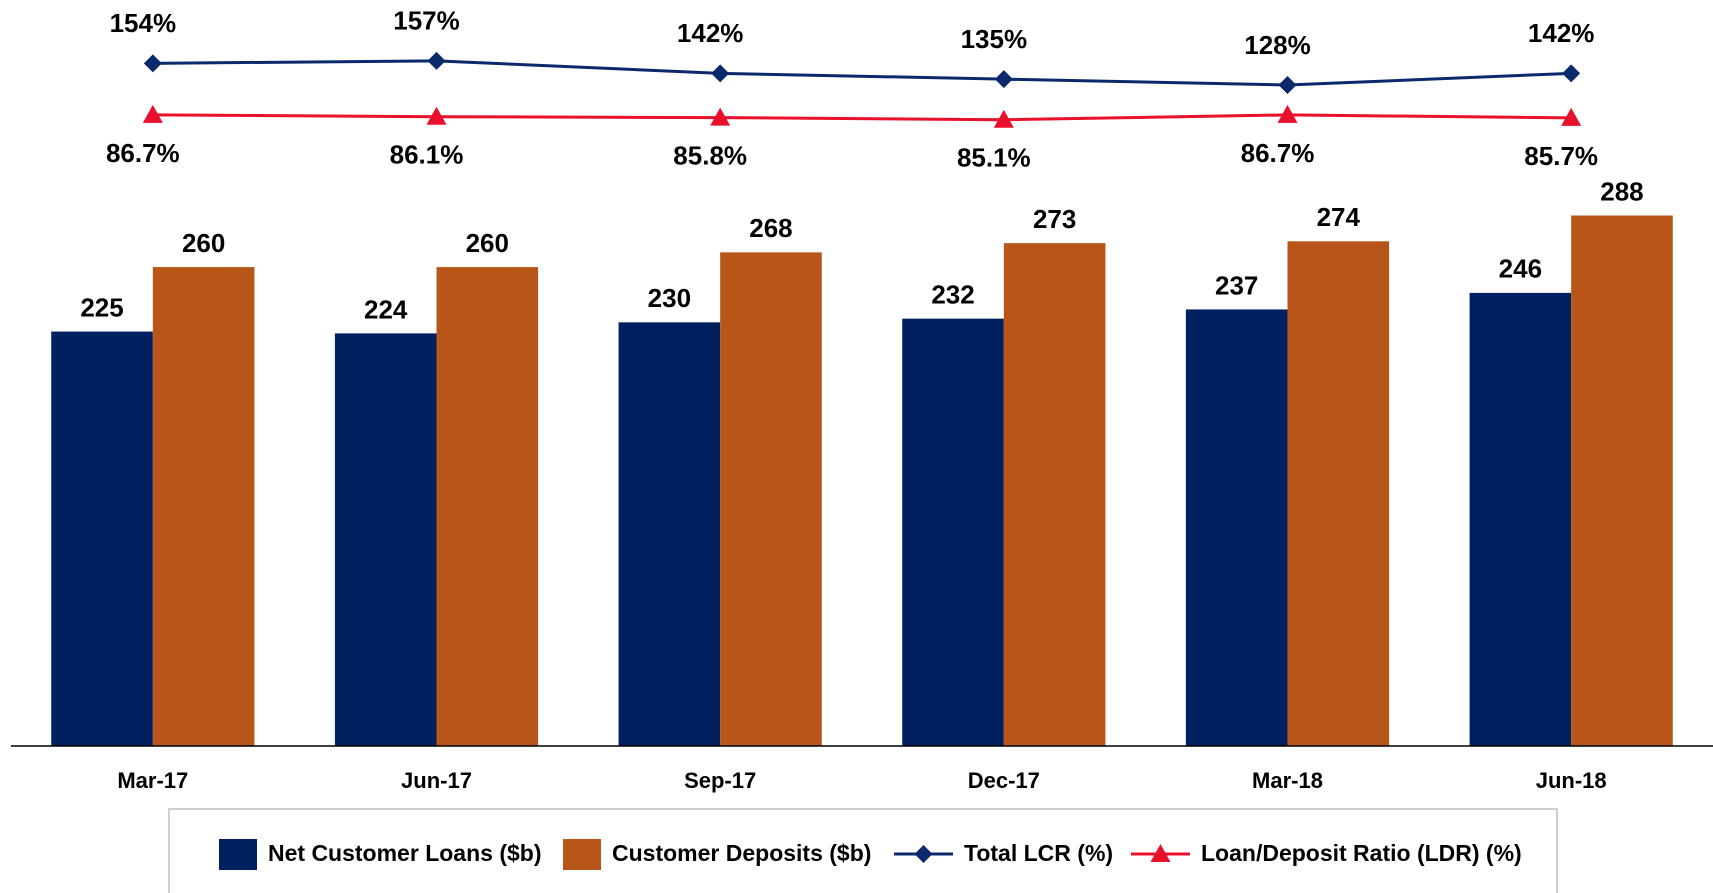  What do you see at coordinates (1621, 191) in the screenshot?
I see `bar-value-label: 288` at bounding box center [1621, 191].